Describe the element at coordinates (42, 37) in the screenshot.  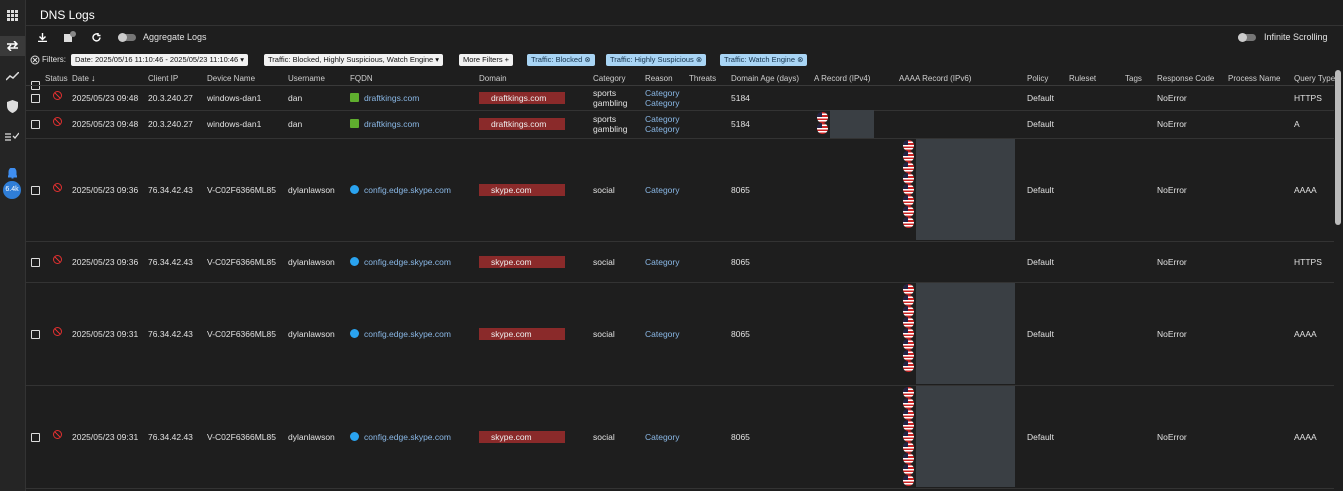
I see `download-icon` at that location.